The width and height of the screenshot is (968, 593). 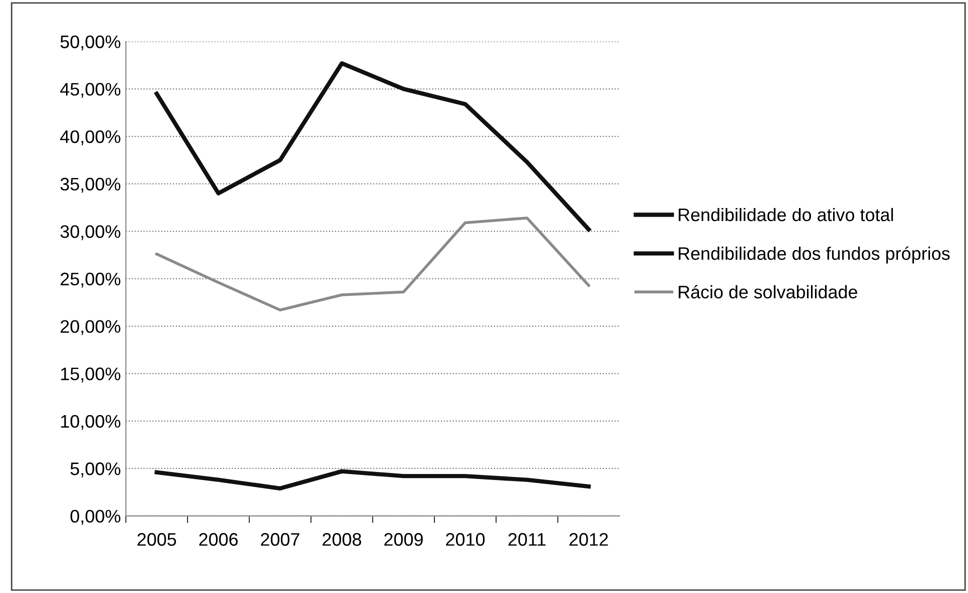 I want to click on legend-label: Rácio de solvabilidade, so click(x=768, y=291).